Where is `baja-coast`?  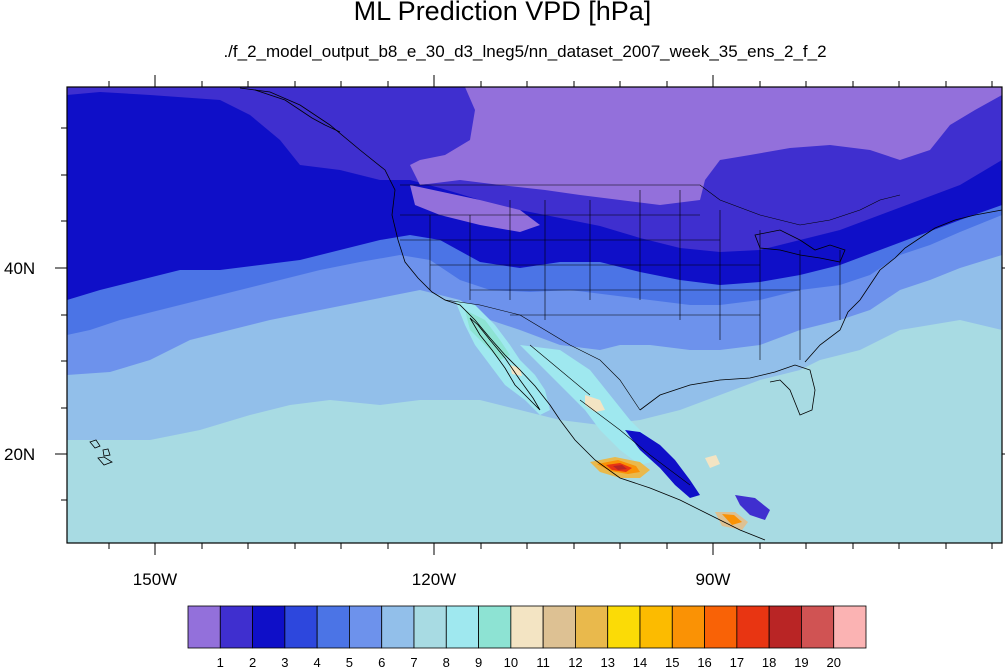 baja-coast is located at coordinates (505, 364).